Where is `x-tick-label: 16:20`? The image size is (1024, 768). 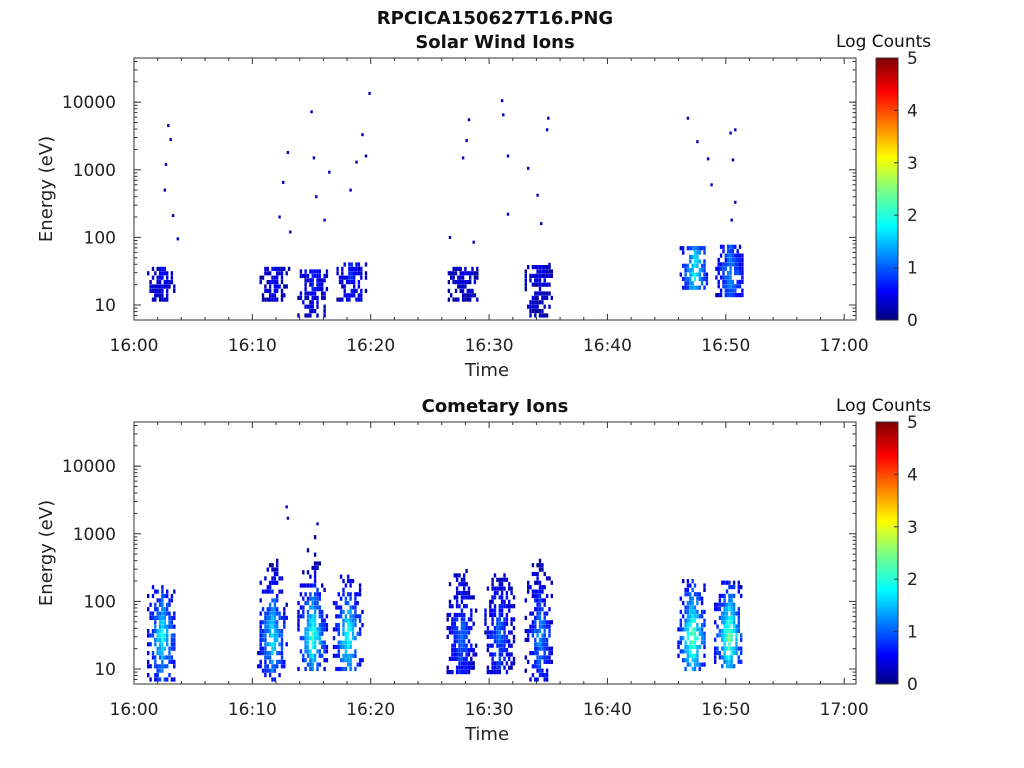
x-tick-label: 16:20 is located at coordinates (370, 710).